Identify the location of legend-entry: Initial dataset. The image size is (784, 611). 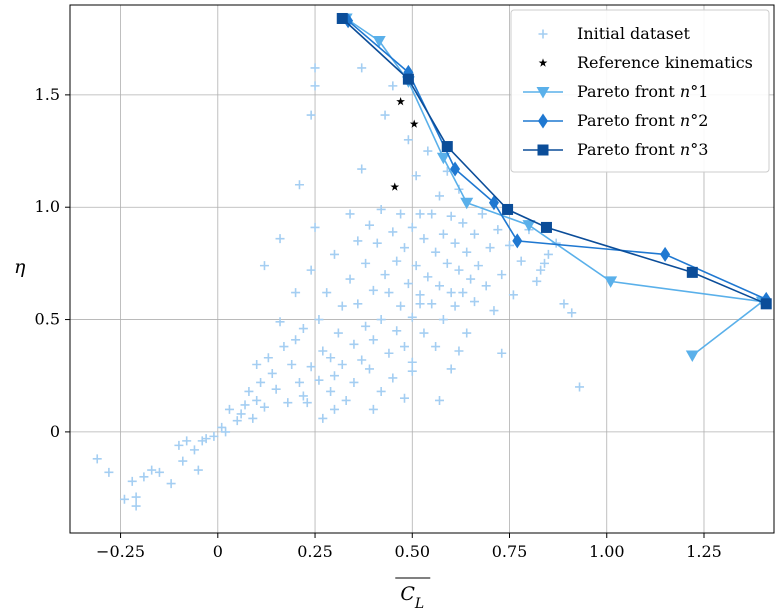
(614, 33).